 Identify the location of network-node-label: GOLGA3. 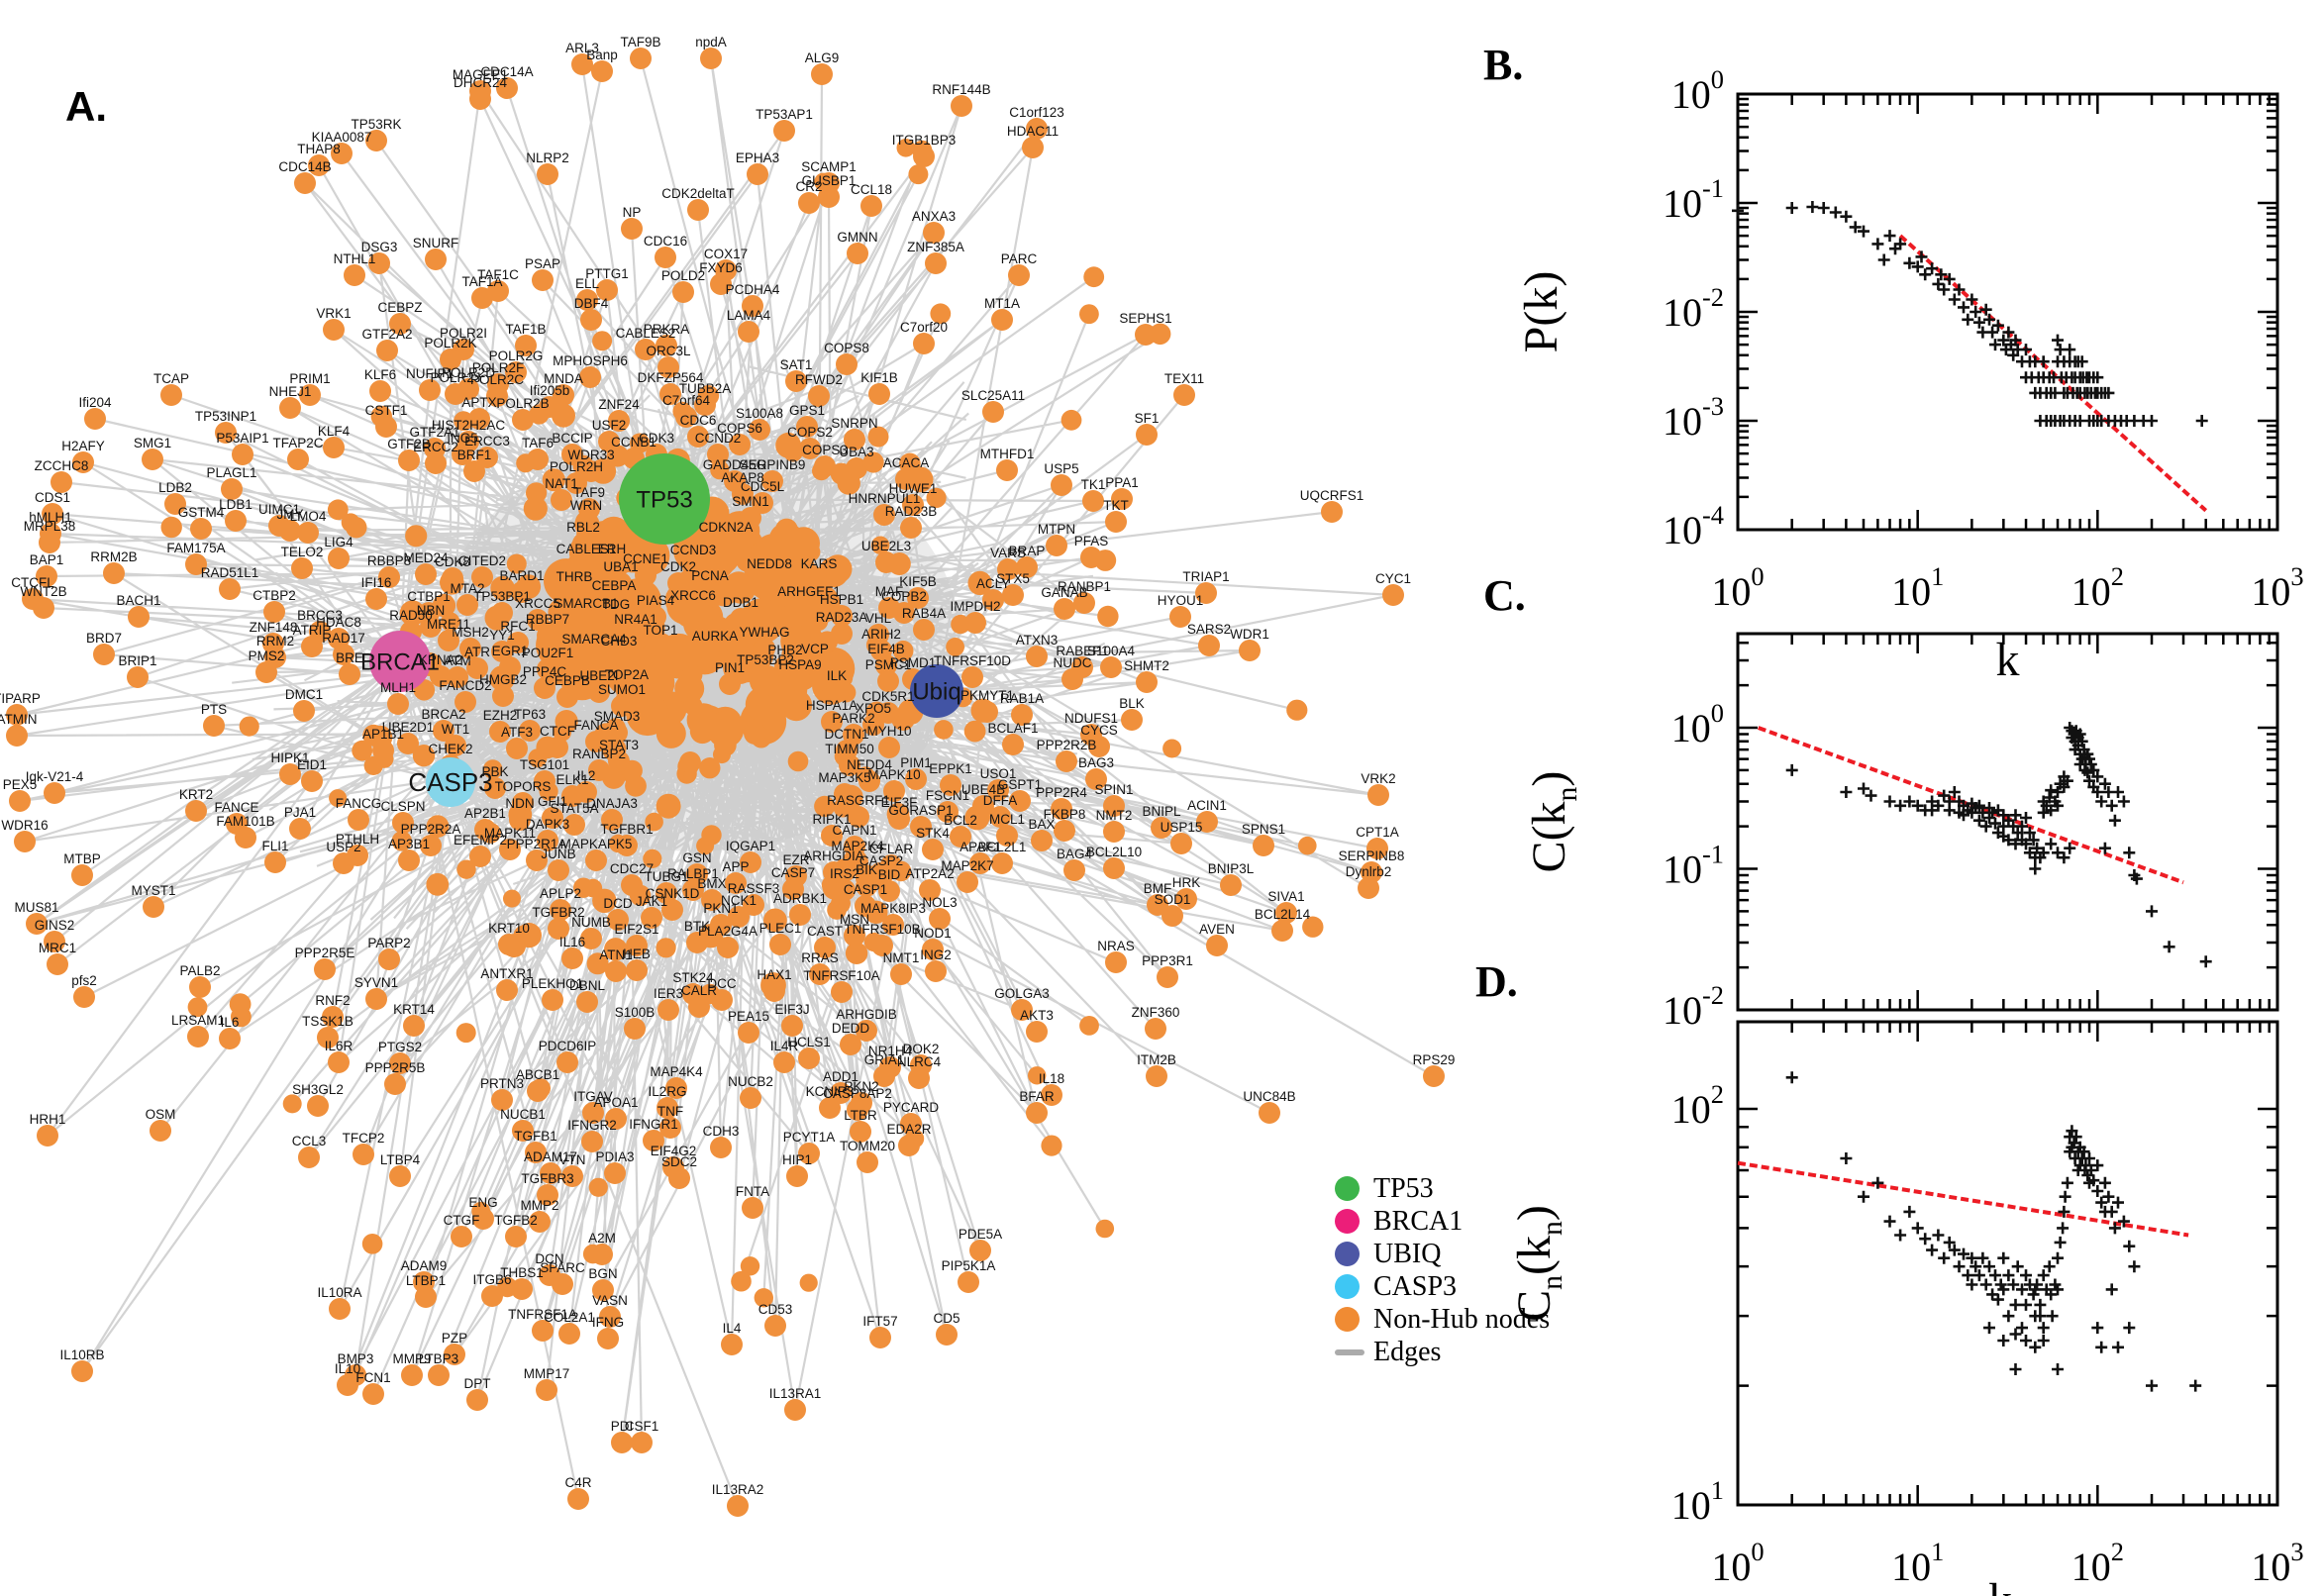
(1022, 993).